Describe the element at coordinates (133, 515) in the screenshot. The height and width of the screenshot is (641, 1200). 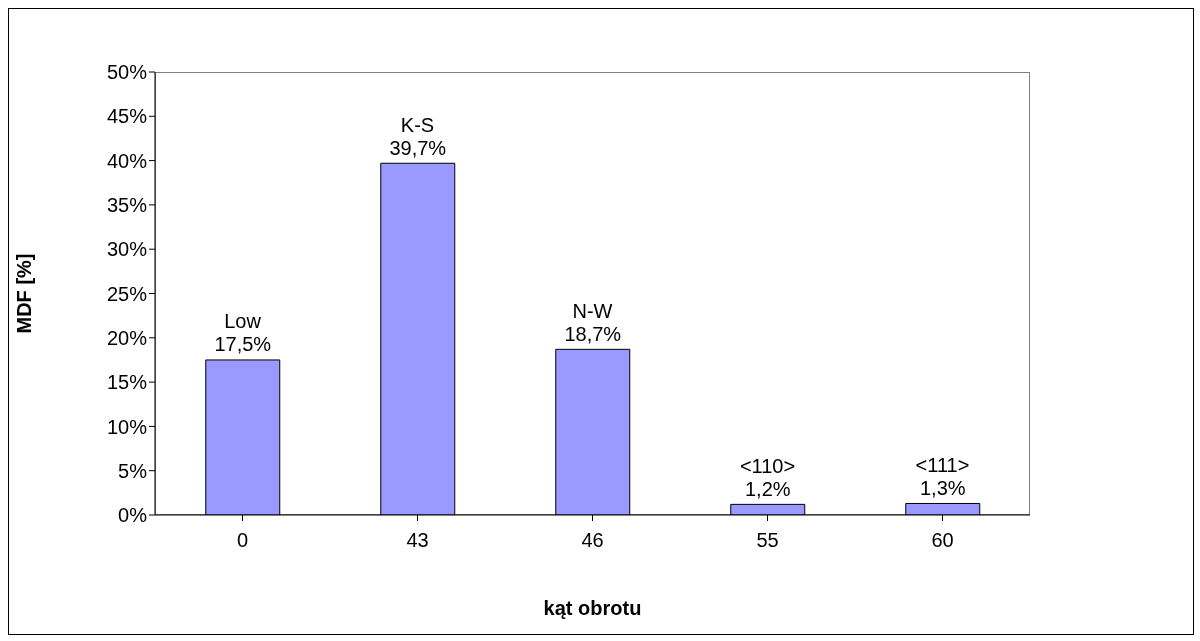
I see `y-tick-label: 0%` at that location.